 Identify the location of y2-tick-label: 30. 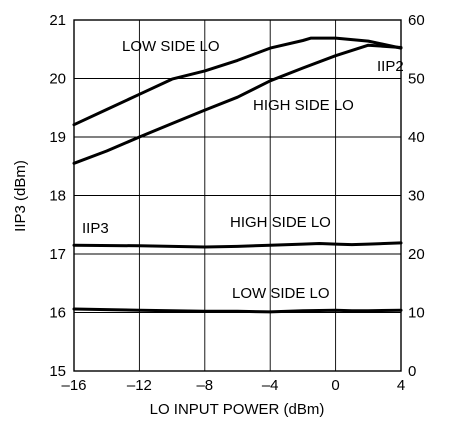
(416, 196).